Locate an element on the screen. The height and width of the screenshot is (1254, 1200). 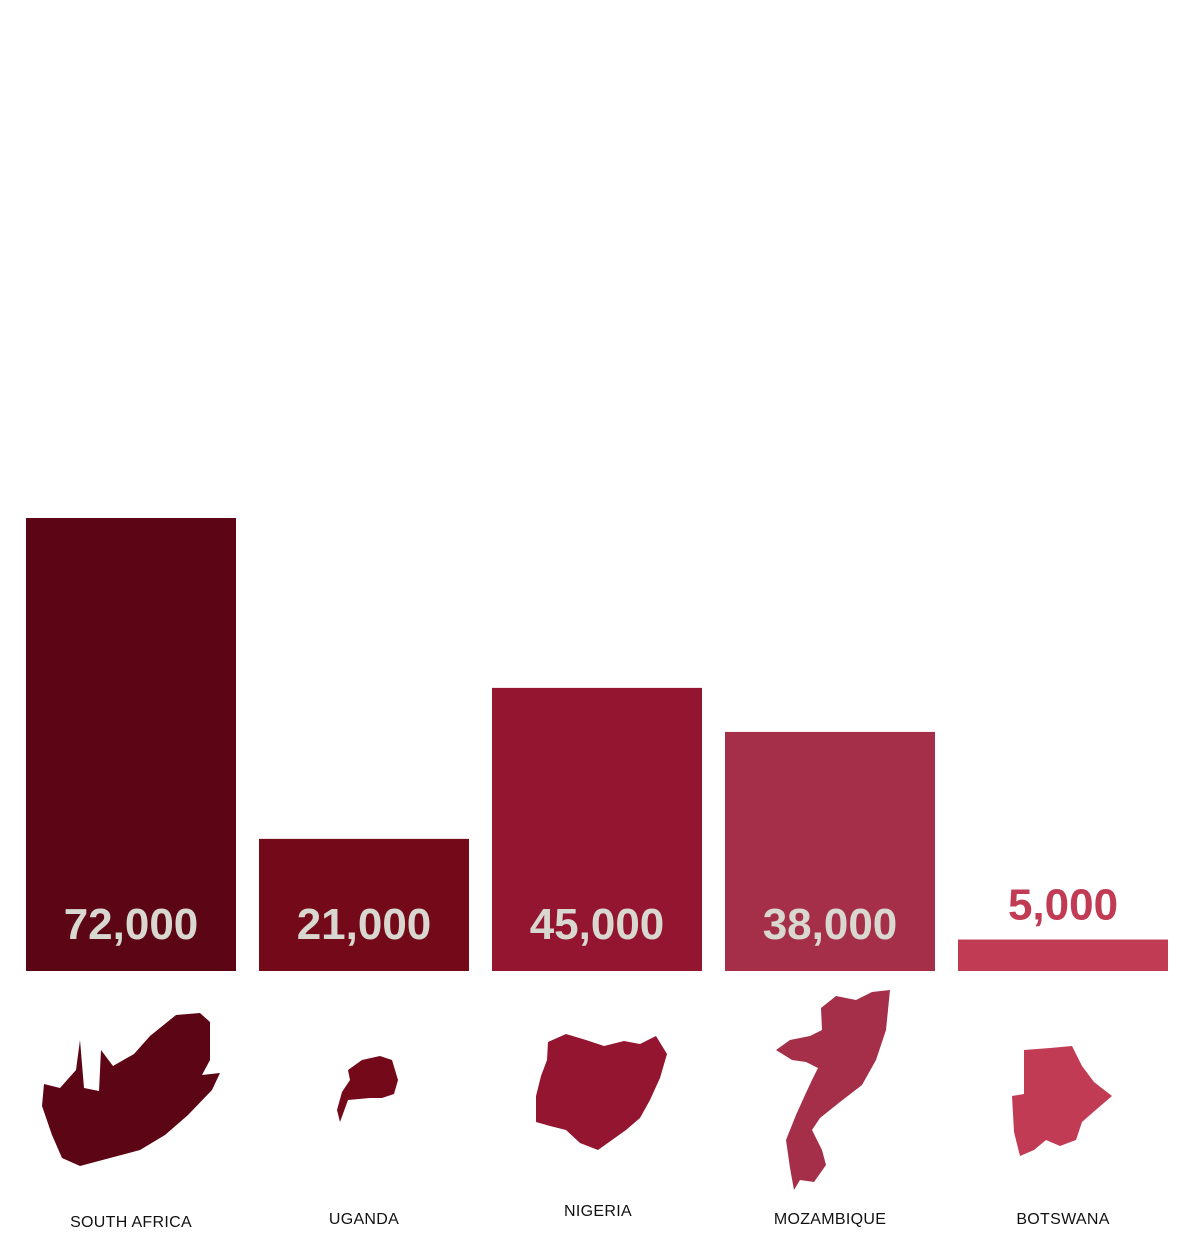
value-labels-group: 72,000 21,000 45,000 38,000 5,000 is located at coordinates (591, 915).